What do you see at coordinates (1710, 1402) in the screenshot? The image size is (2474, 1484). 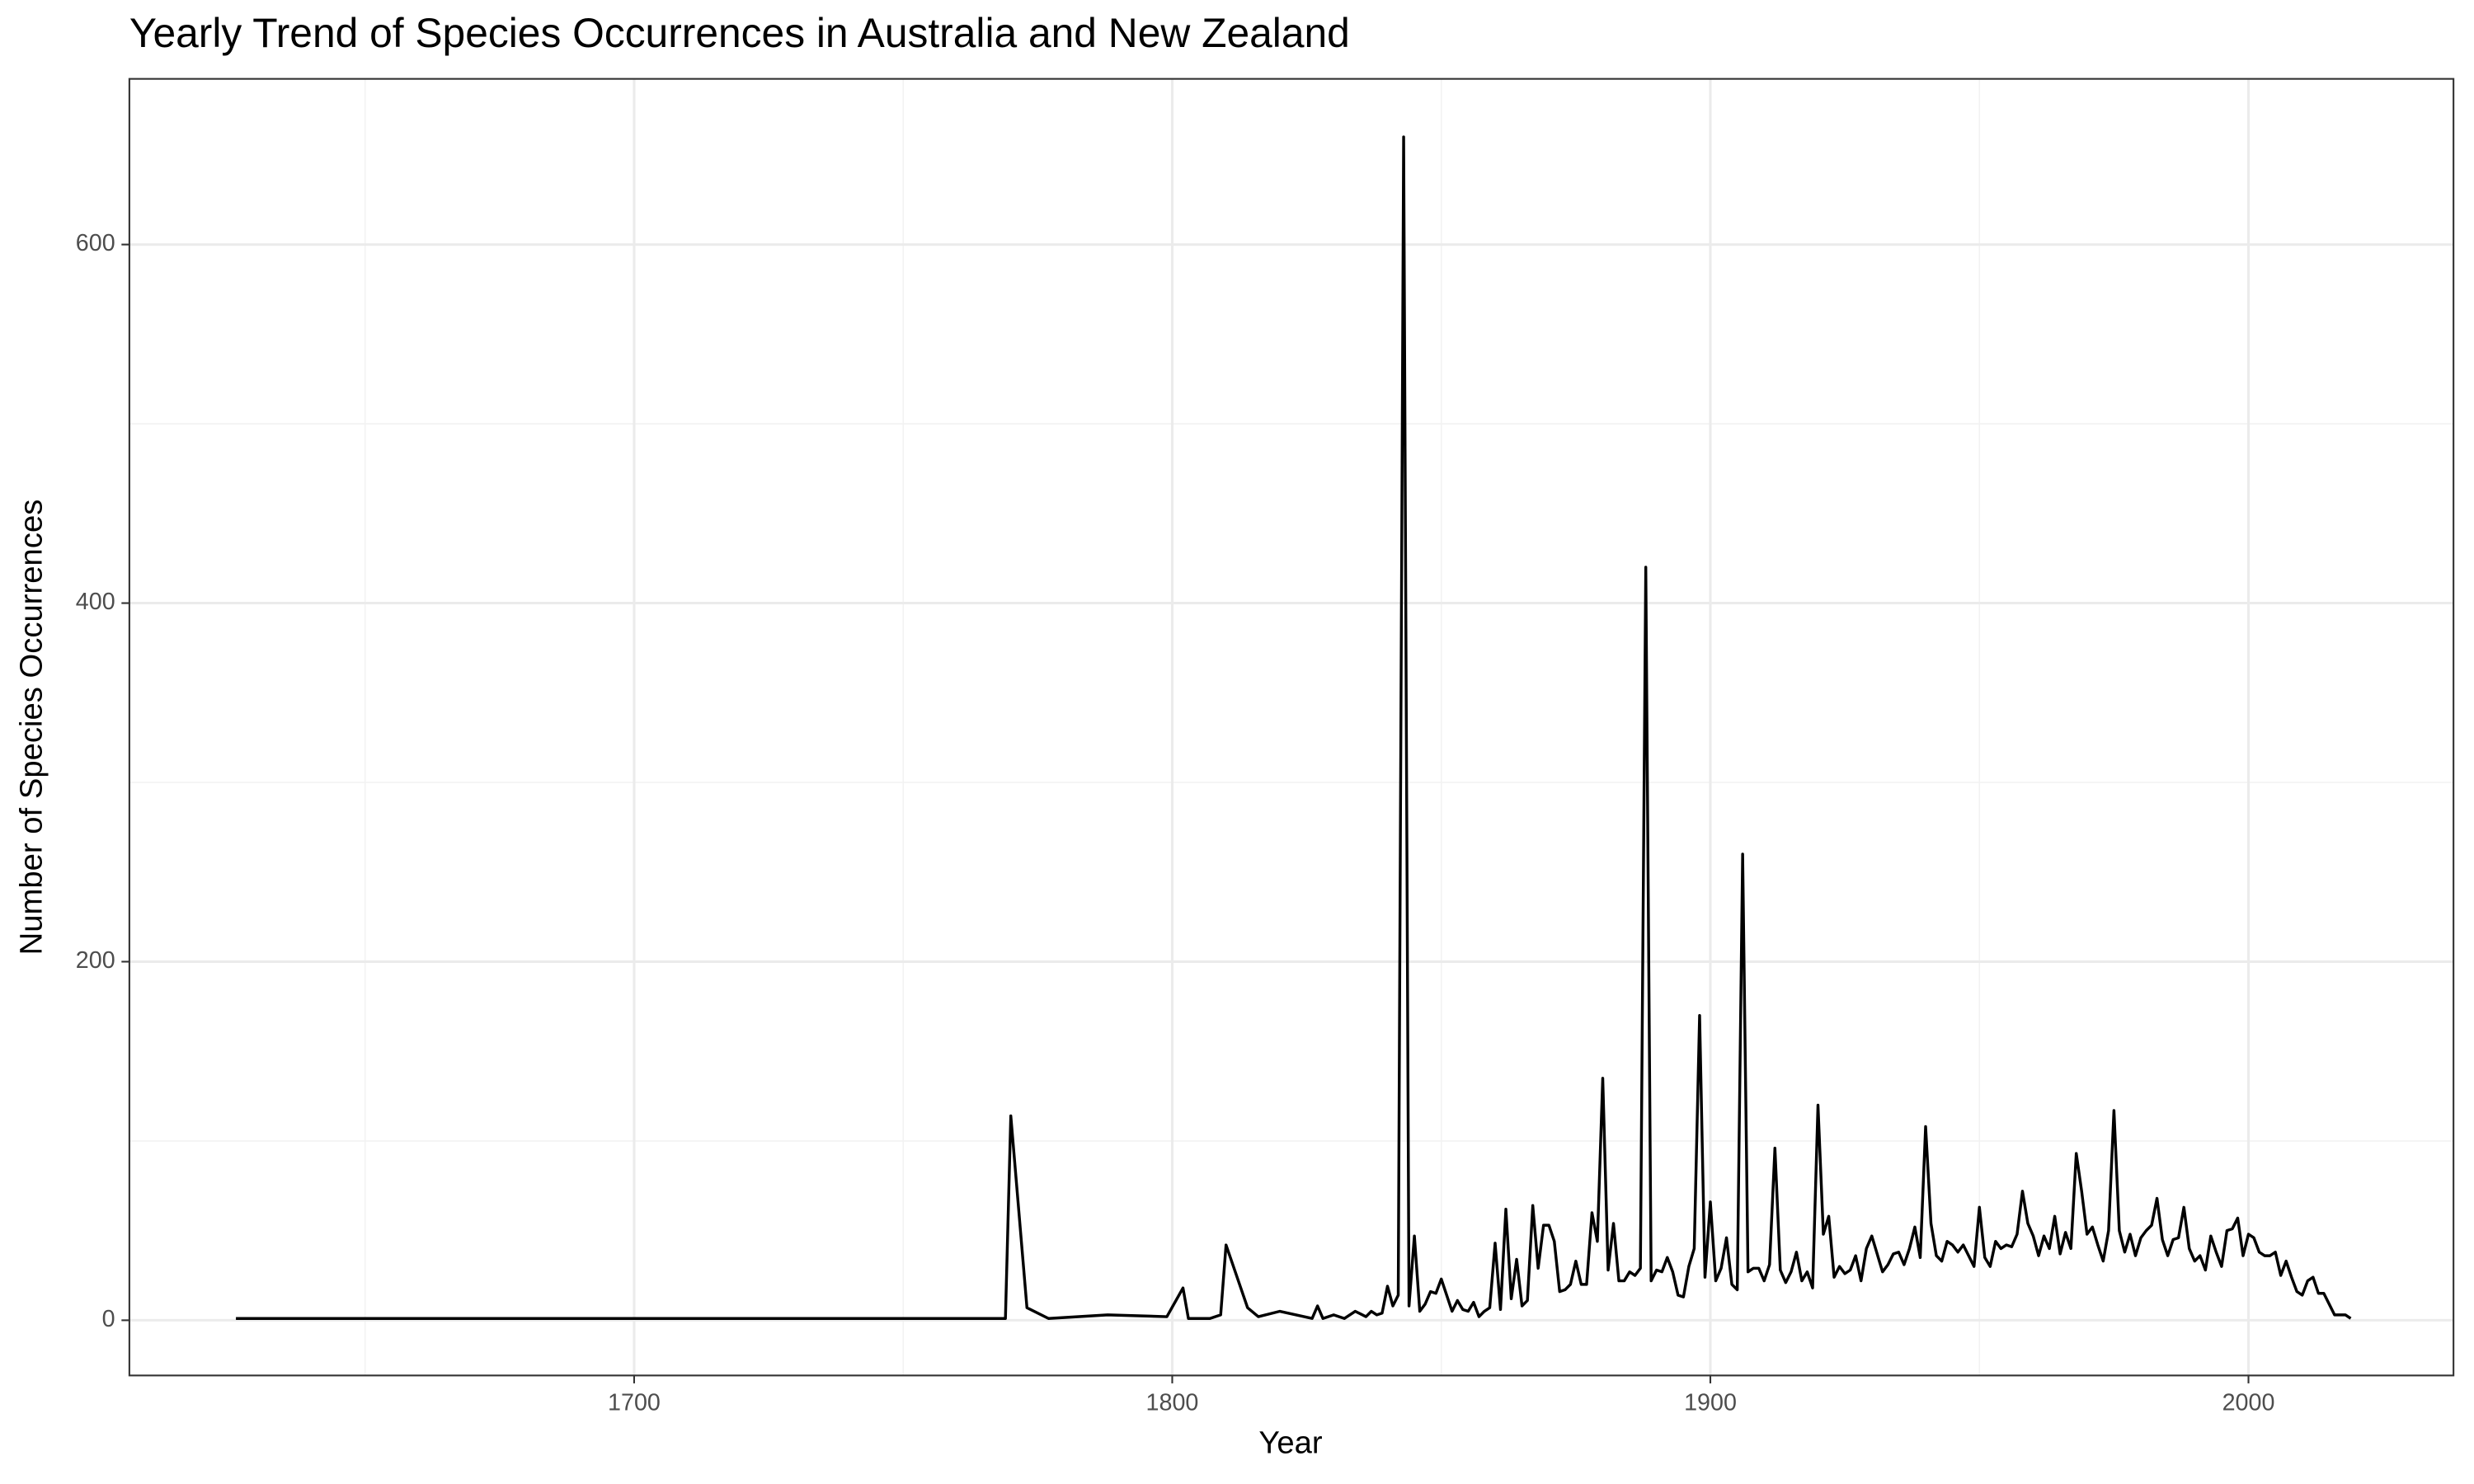 I see `x-tick-label: 1900` at bounding box center [1710, 1402].